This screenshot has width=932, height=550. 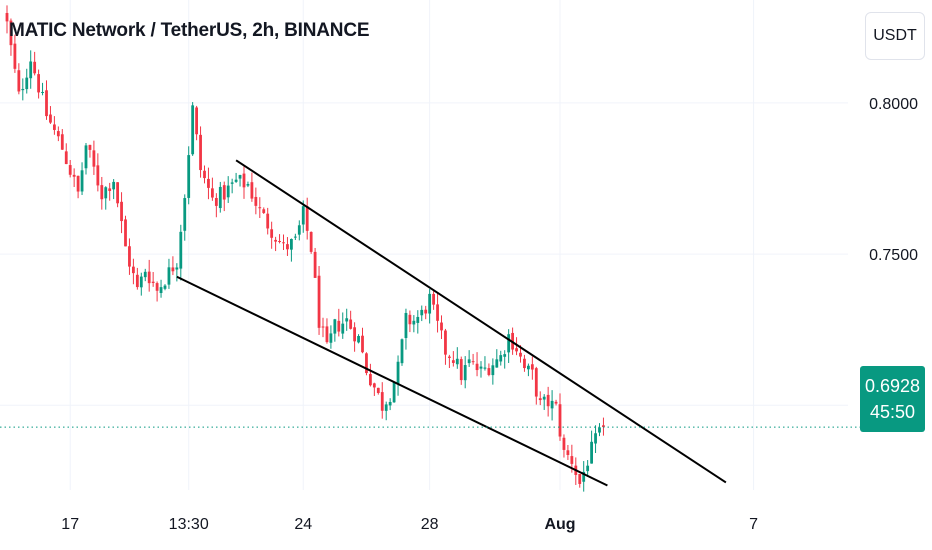 I want to click on x-tick-label: 28, so click(x=430, y=524).